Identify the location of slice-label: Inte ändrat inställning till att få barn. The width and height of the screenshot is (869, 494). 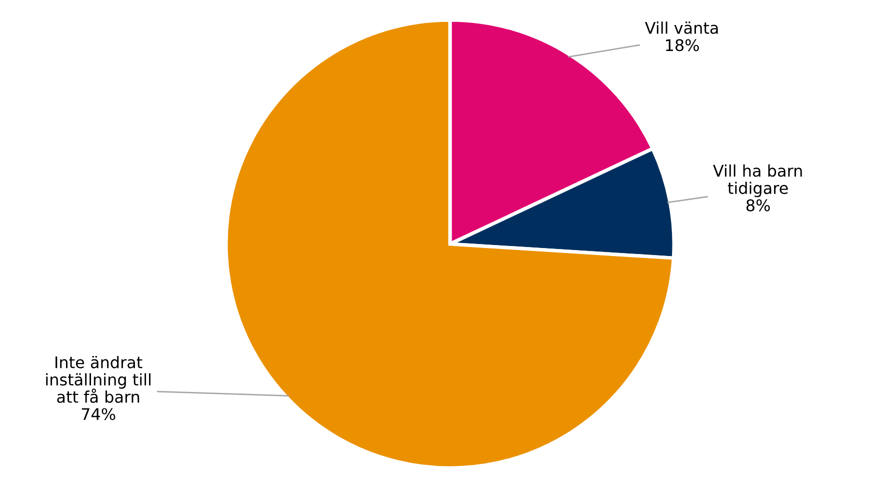
(98, 379).